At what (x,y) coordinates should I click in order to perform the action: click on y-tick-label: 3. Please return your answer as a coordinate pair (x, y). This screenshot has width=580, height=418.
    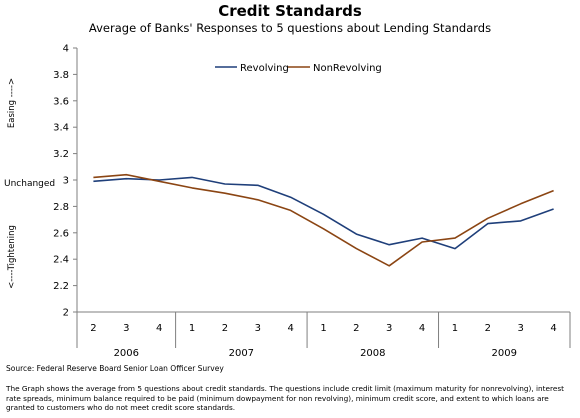
    Looking at the image, I should click on (66, 181).